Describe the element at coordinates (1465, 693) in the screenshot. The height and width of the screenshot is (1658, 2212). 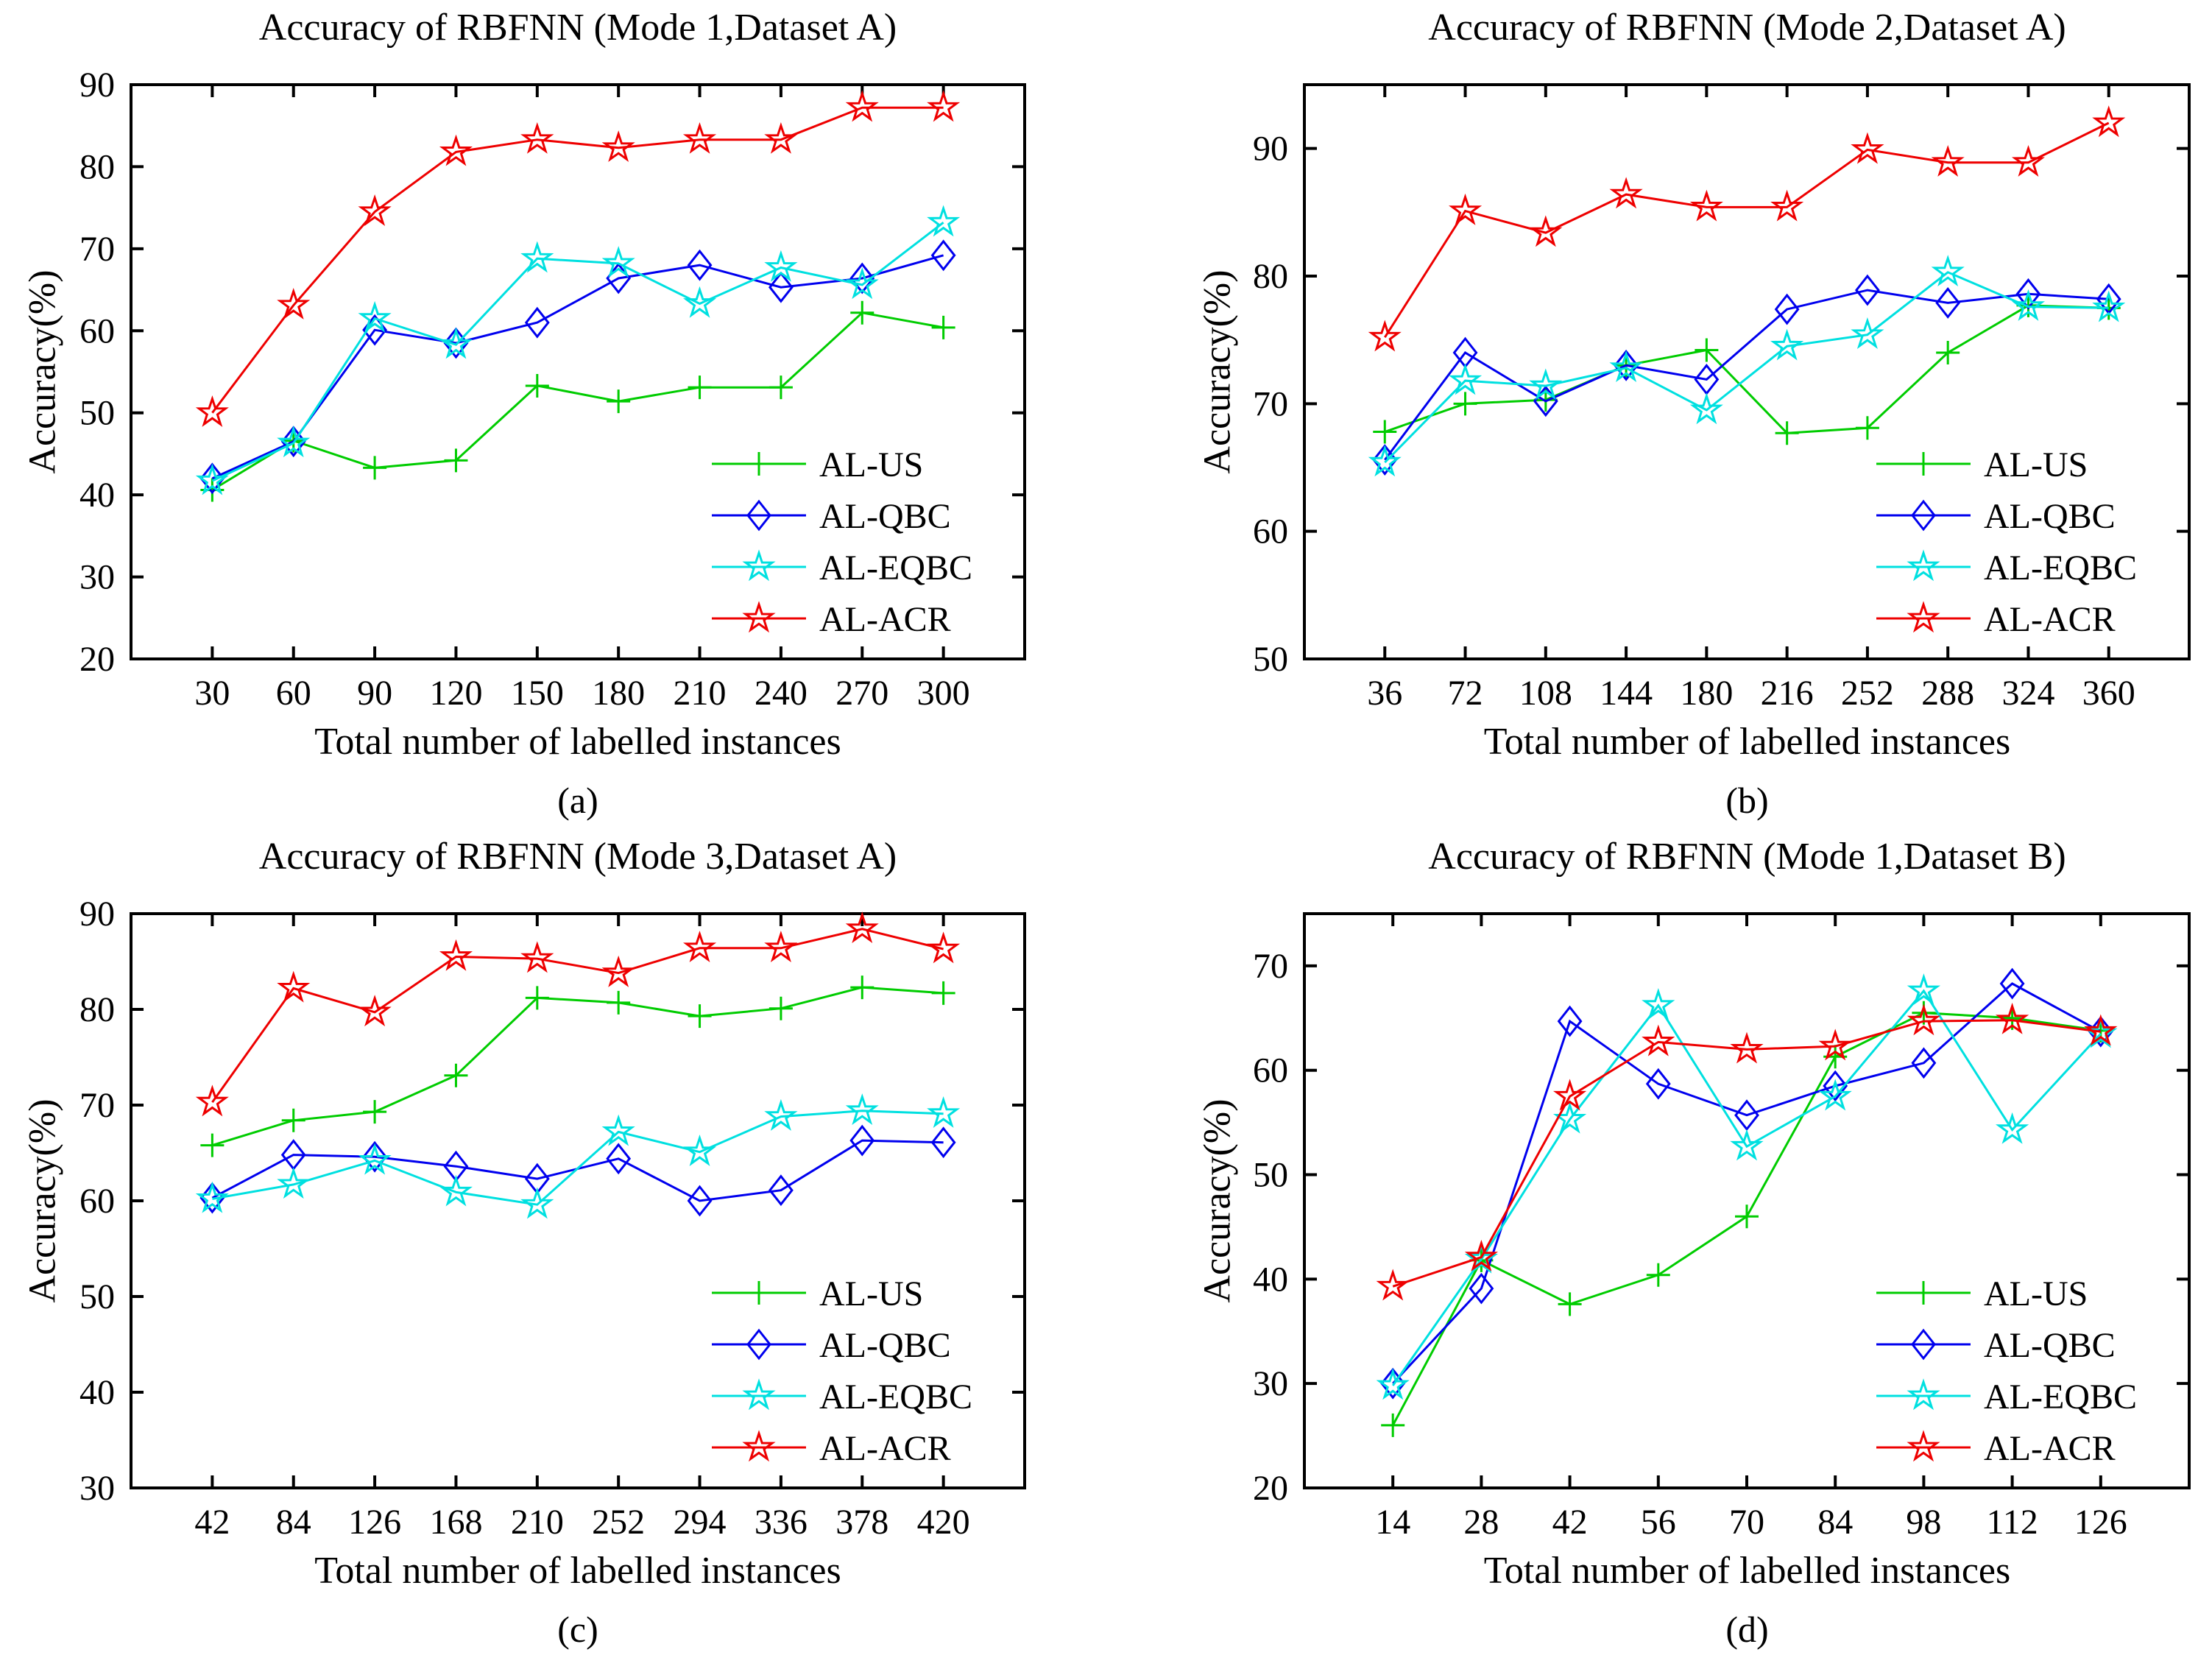
I see `x-tick-label: 72` at that location.